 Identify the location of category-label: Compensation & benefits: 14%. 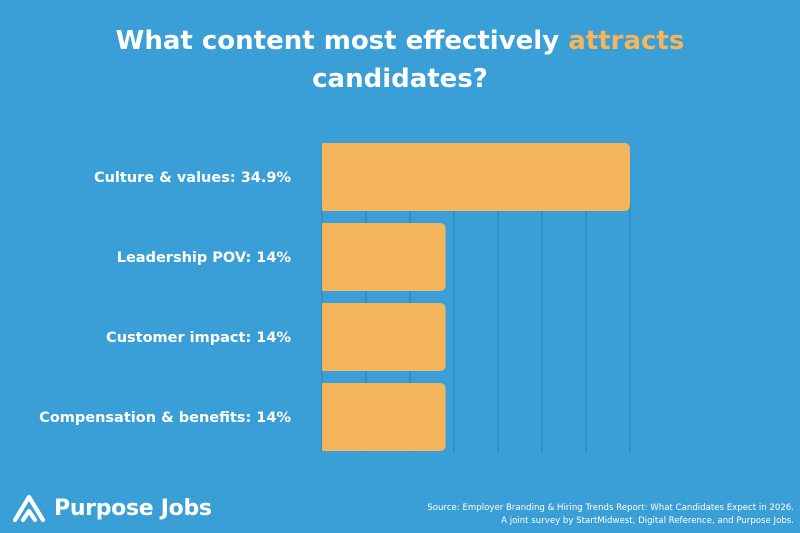
(165, 418).